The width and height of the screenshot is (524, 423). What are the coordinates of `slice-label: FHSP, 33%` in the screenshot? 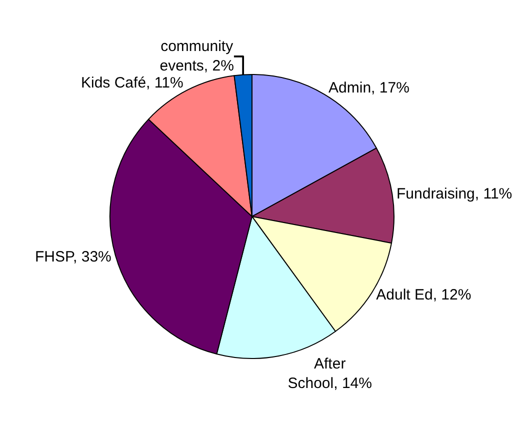 It's located at (73, 257).